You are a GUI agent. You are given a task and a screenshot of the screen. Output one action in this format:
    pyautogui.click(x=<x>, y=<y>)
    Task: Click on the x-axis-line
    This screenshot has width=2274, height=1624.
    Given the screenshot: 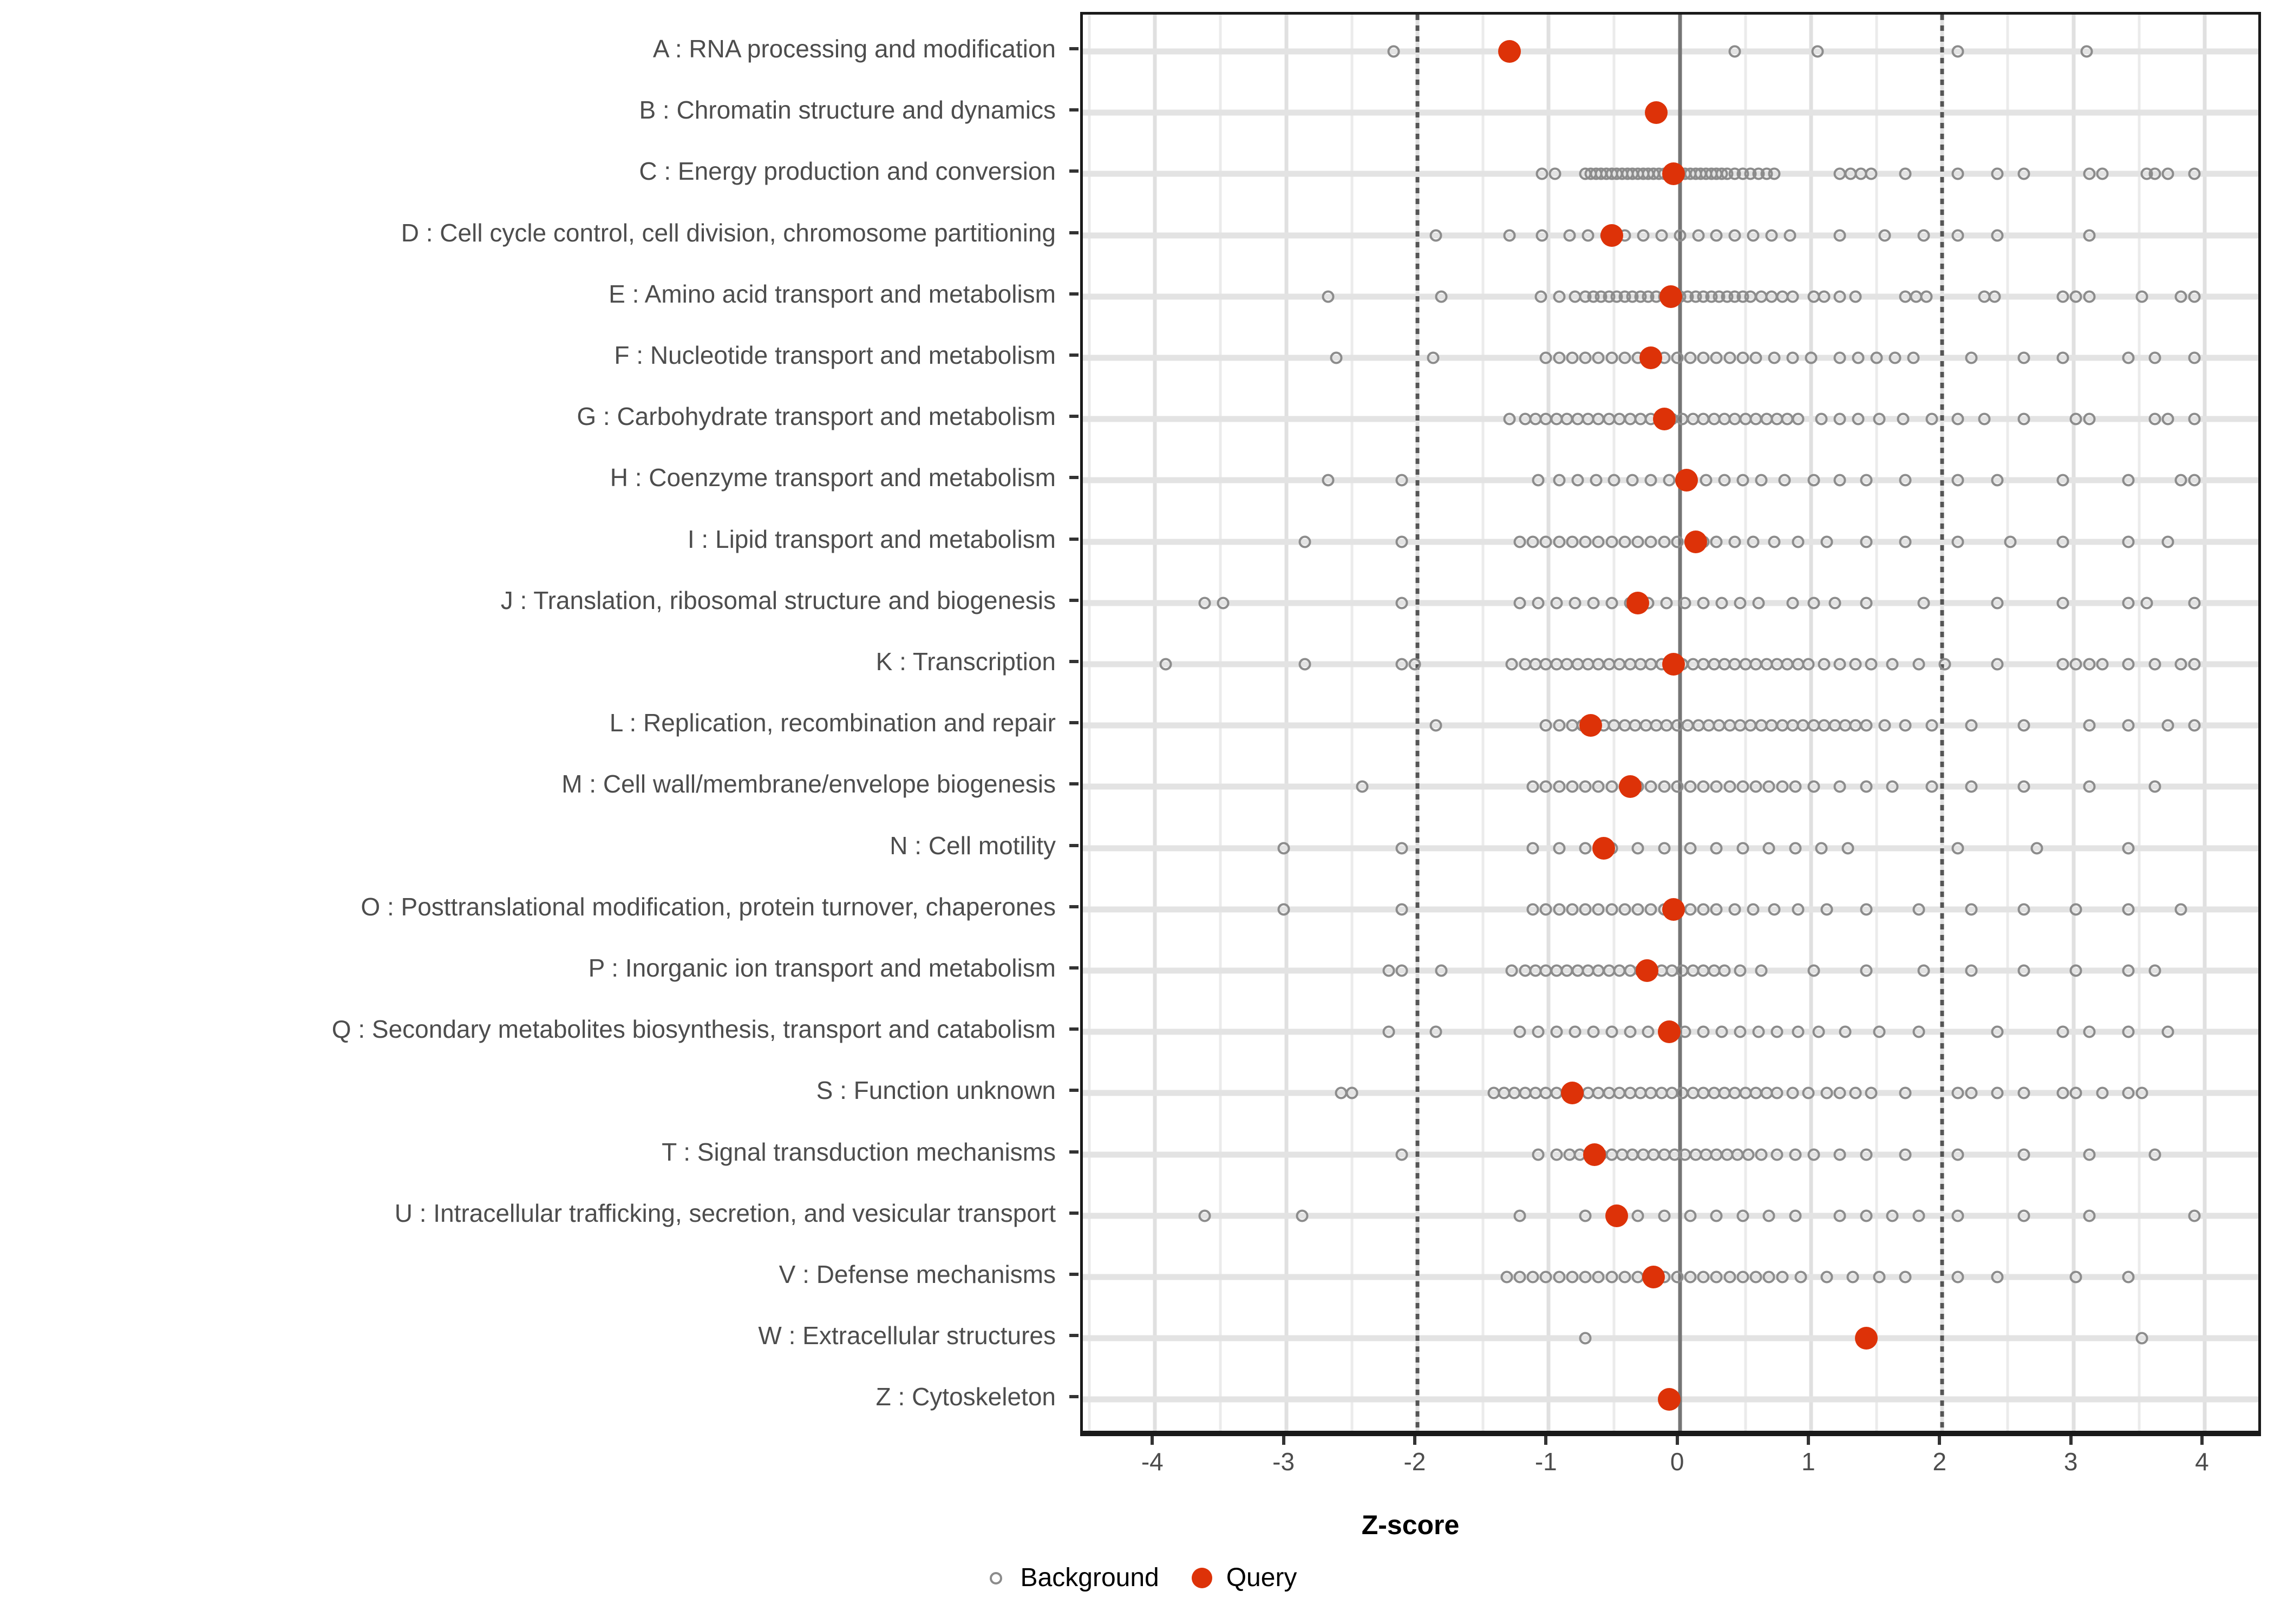 What is the action you would take?
    pyautogui.click(x=1671, y=1434)
    